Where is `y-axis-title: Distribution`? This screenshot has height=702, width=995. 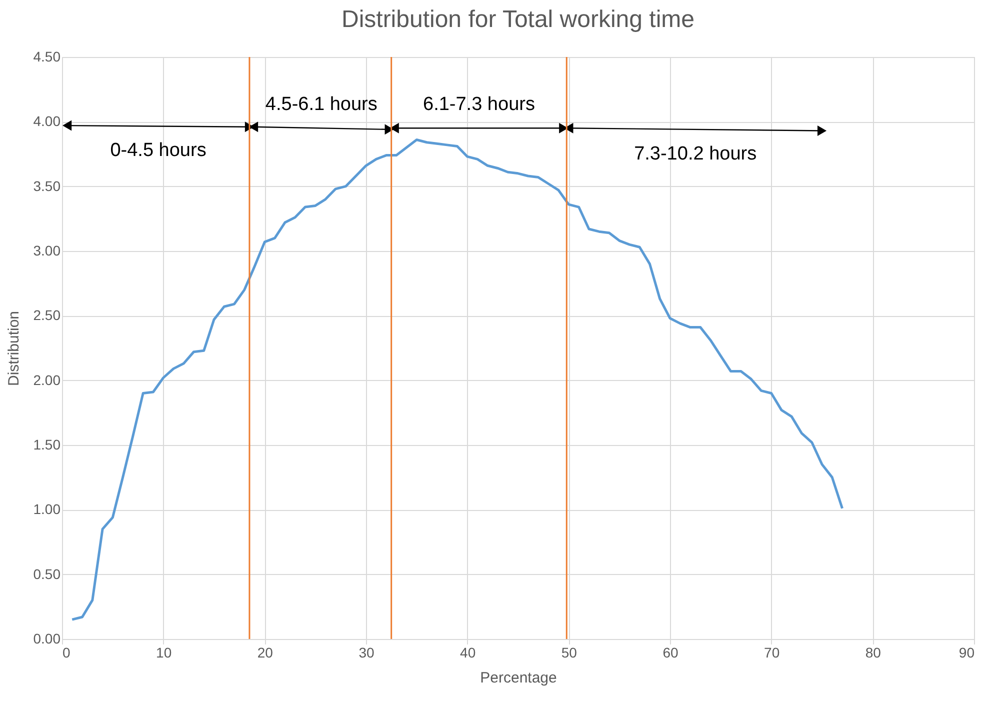
y-axis-title: Distribution is located at coordinates (13, 348).